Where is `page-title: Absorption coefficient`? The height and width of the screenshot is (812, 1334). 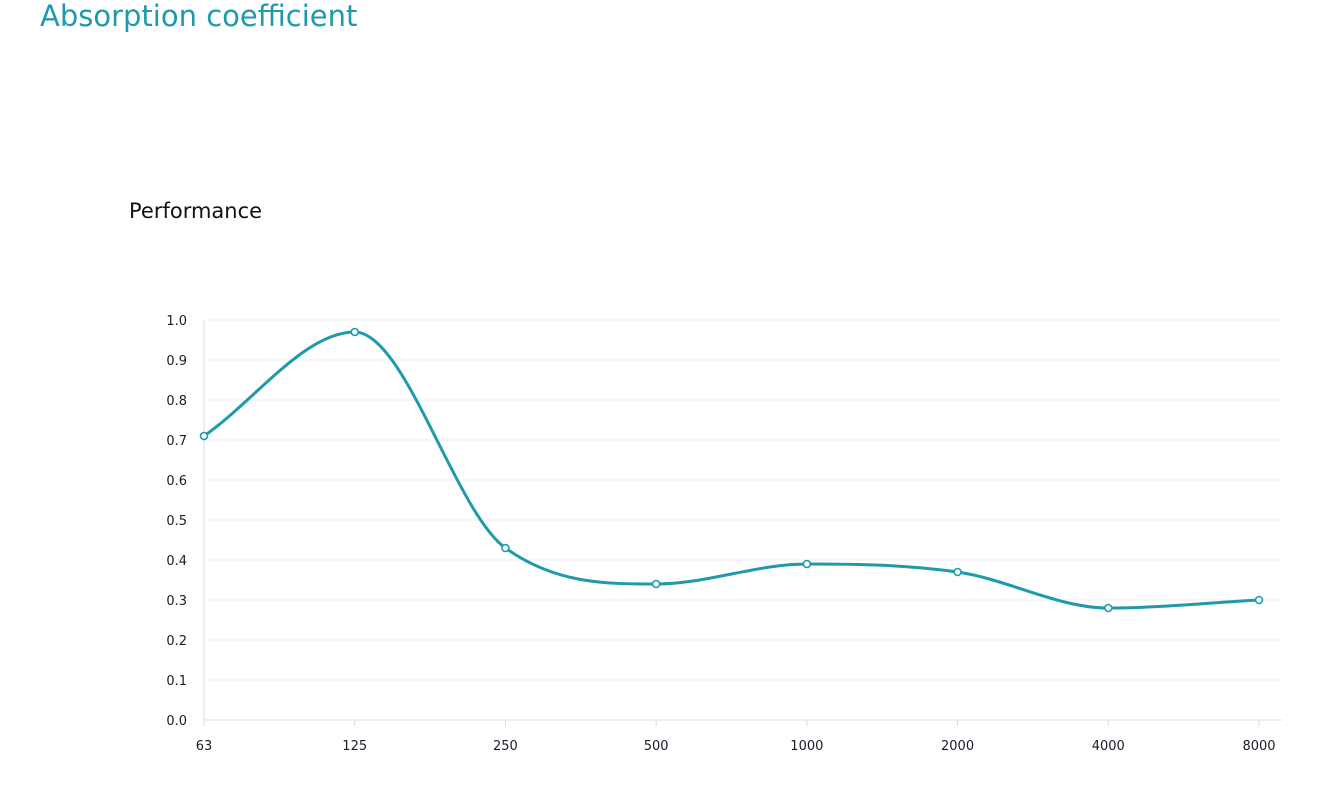 page-title: Absorption coefficient is located at coordinates (199, 16).